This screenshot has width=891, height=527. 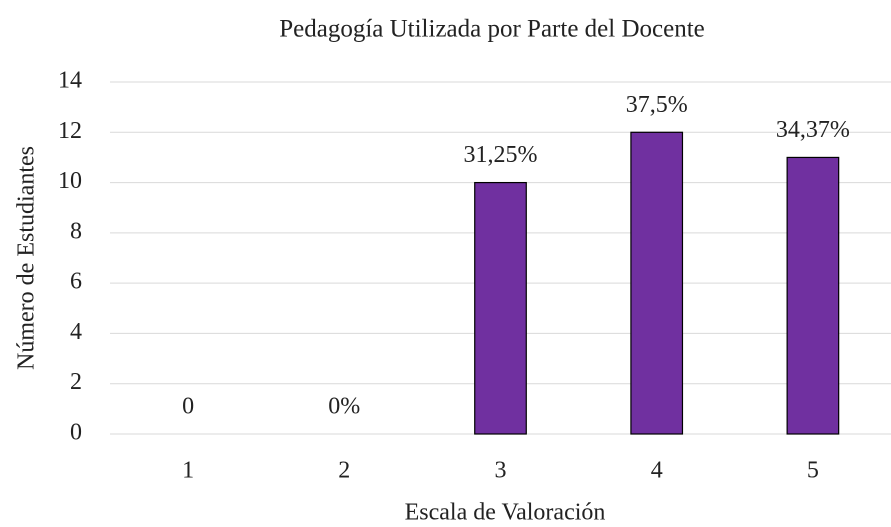 I want to click on data-label: 34,37%, so click(x=813, y=130).